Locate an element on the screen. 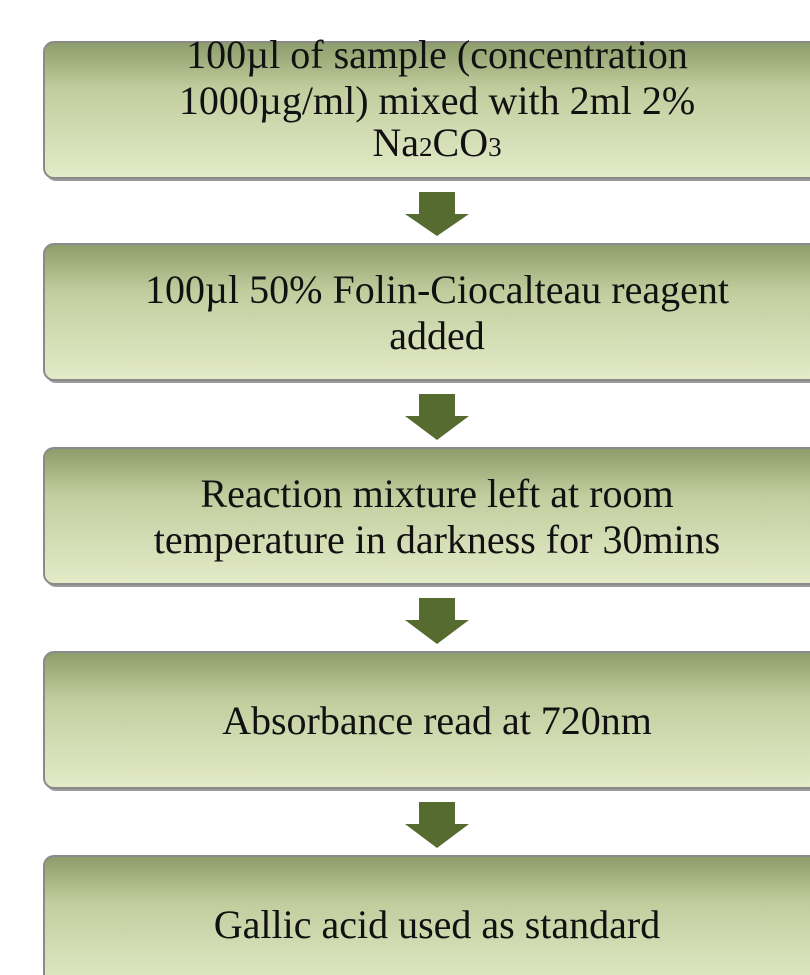 This screenshot has height=975, width=810. step-text: Reaction mixture left at room is located at coordinates (436, 493).